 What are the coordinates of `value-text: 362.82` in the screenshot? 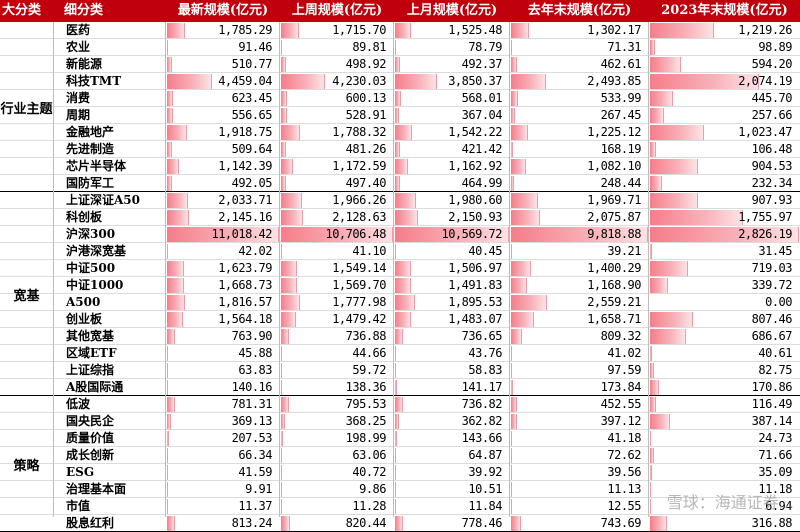 It's located at (482, 421).